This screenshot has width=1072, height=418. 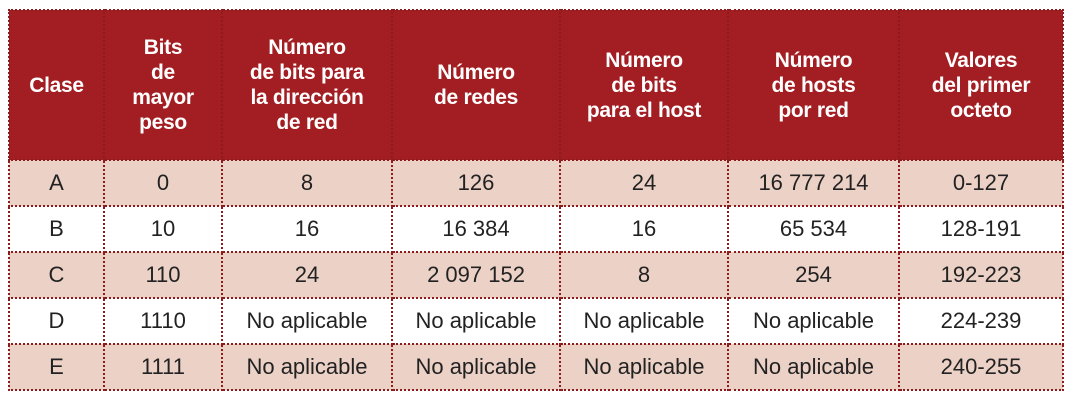 I want to click on header-clase: Clase, so click(x=56, y=85).